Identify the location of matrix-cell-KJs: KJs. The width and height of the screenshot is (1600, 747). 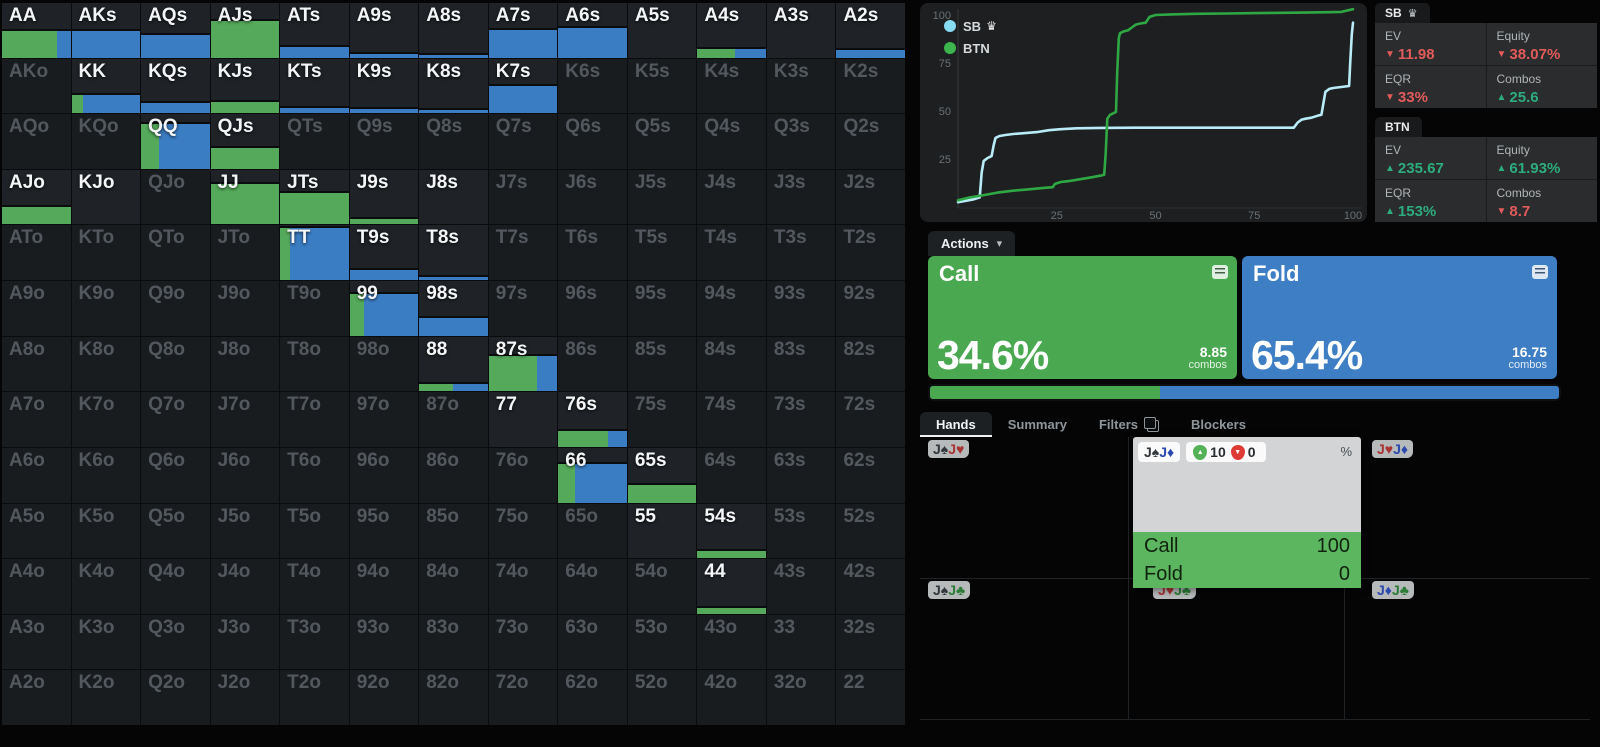
(245, 86).